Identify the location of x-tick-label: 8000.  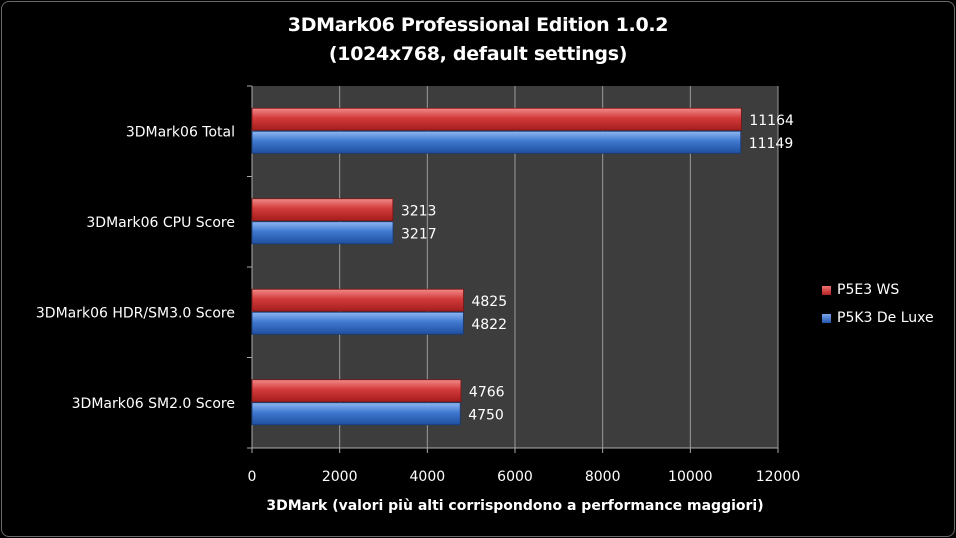
(603, 477).